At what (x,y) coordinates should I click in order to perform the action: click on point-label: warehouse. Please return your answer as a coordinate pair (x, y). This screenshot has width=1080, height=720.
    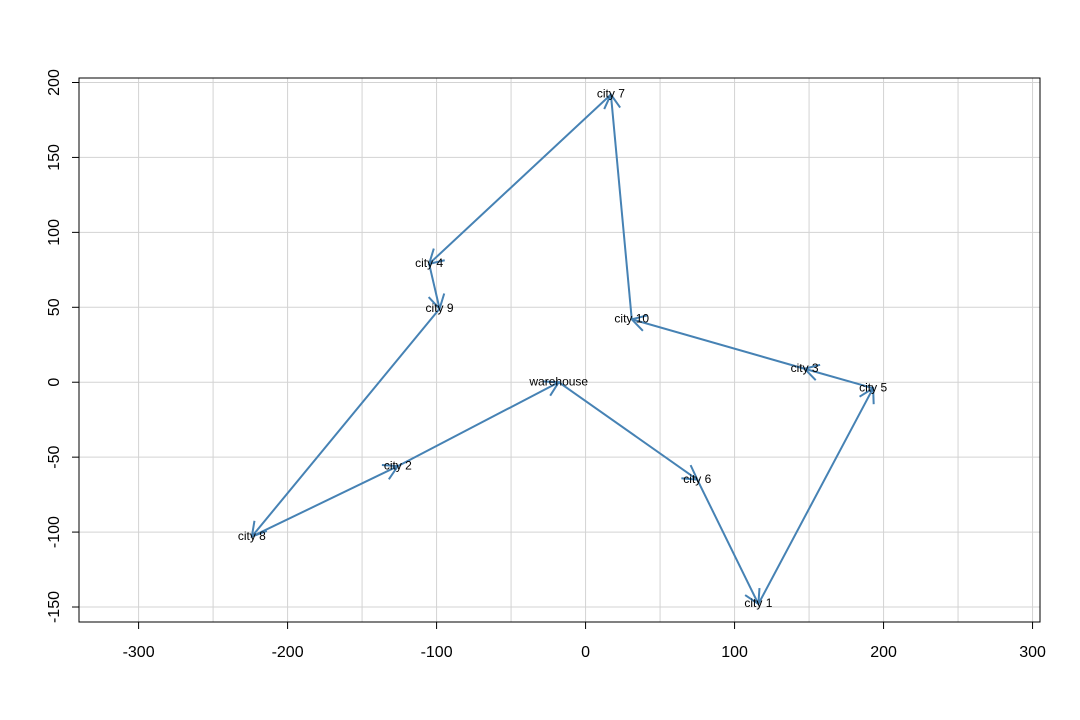
    Looking at the image, I should click on (558, 381).